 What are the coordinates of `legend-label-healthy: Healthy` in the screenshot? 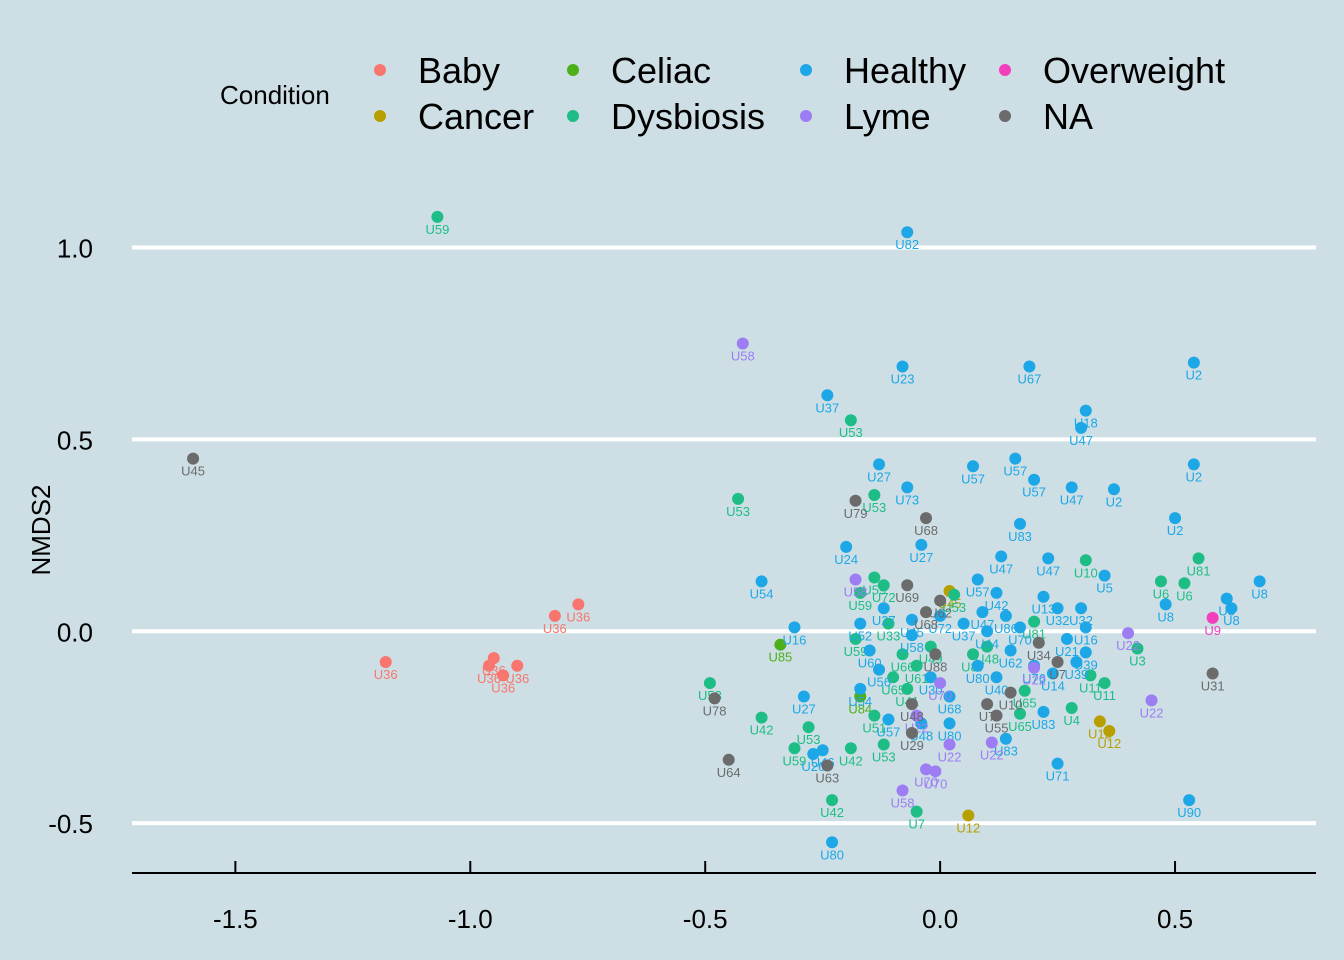 It's located at (905, 70).